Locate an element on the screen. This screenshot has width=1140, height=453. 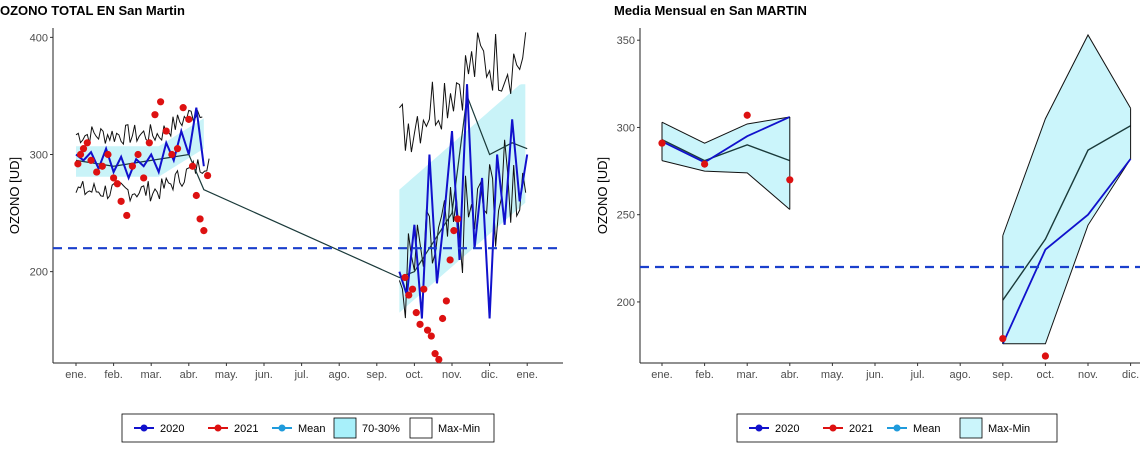
legend-label: 70-30% is located at coordinates (381, 429).